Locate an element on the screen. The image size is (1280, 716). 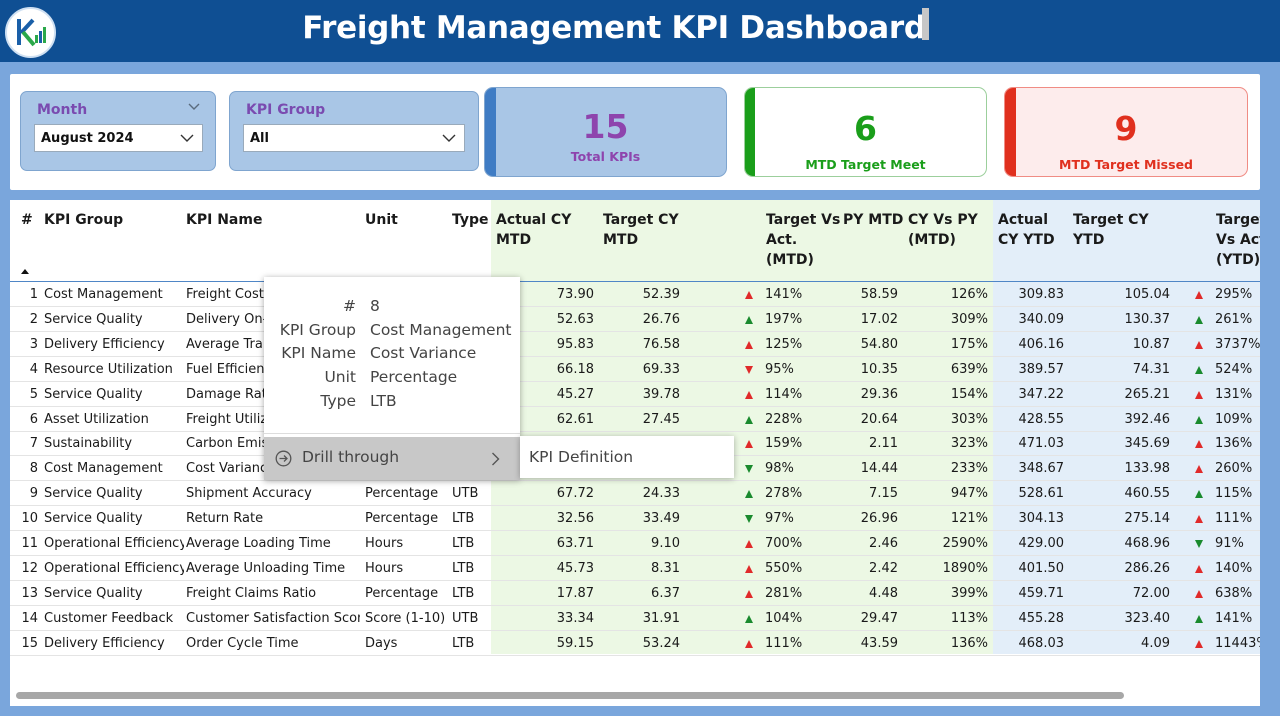
cell-tgt-mtd: 52.39 is located at coordinates (661, 294).